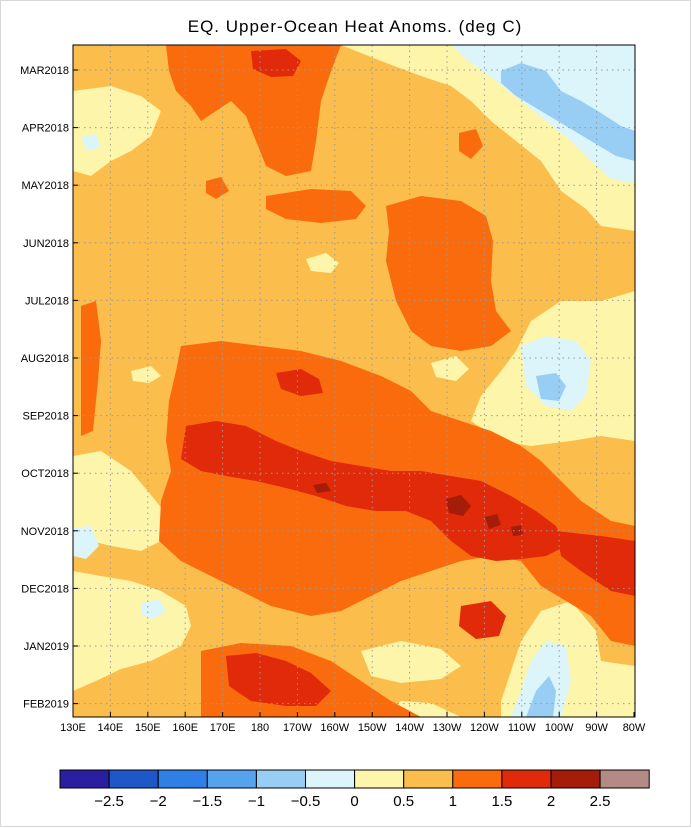 Image resolution: width=691 pixels, height=828 pixels. What do you see at coordinates (551, 387) in the screenshot?
I see `contour-neg1-to-neg0.5-east-mid` at bounding box center [551, 387].